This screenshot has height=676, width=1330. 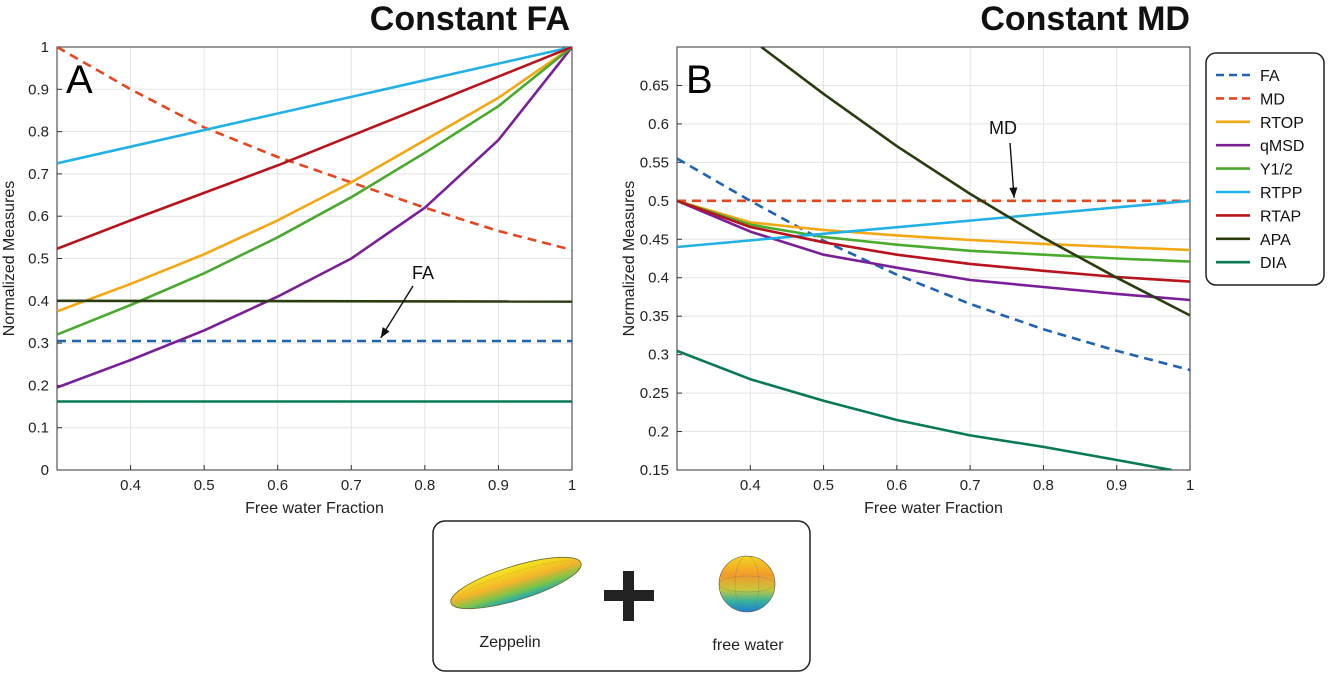 What do you see at coordinates (38, 89) in the screenshot?
I see `y-tick-label: 0.9` at bounding box center [38, 89].